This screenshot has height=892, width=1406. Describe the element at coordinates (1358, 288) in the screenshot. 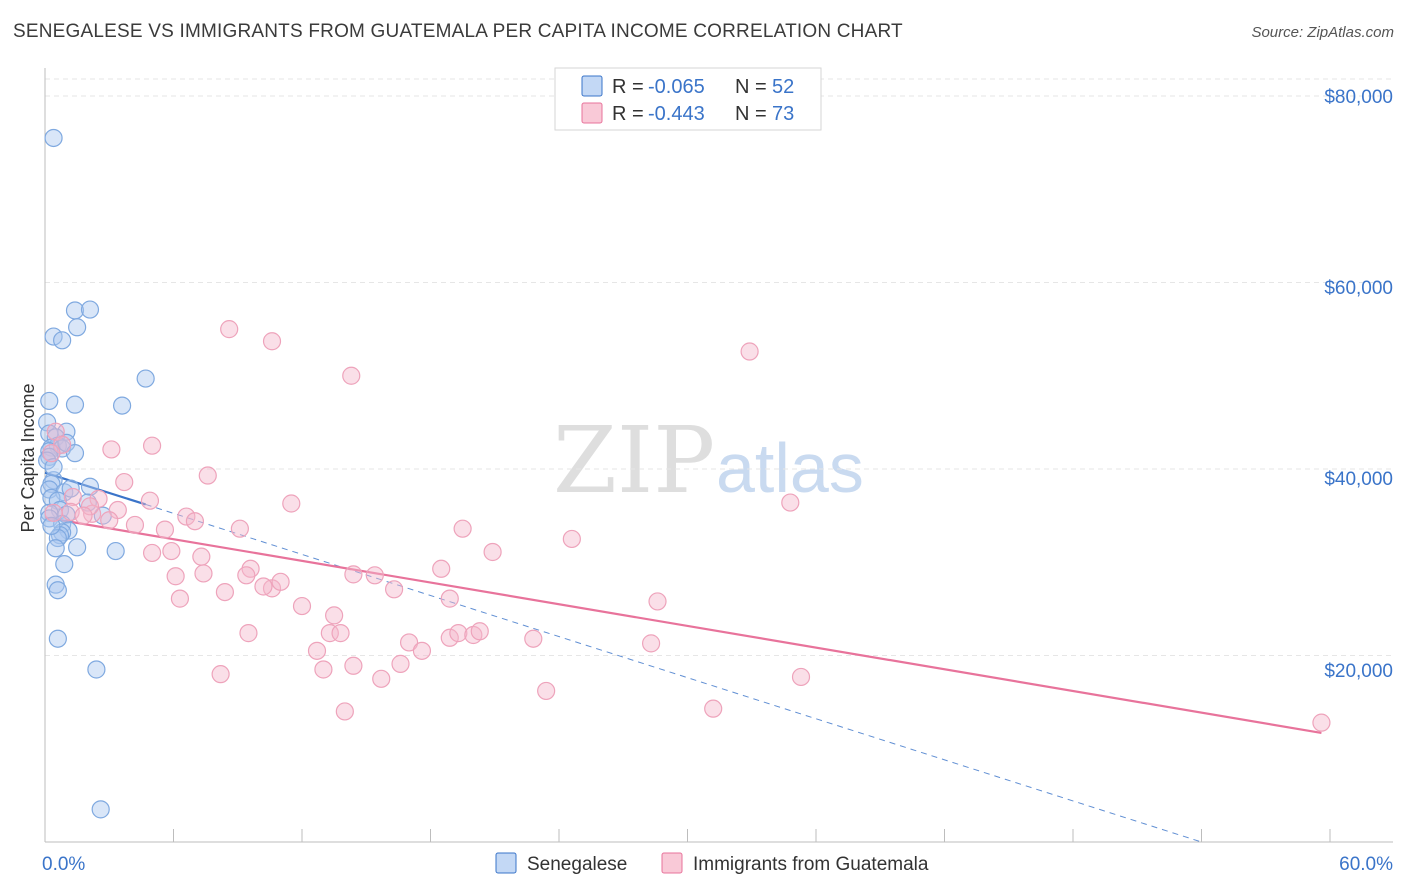

I see `y-tick-60000: $60,000` at that location.